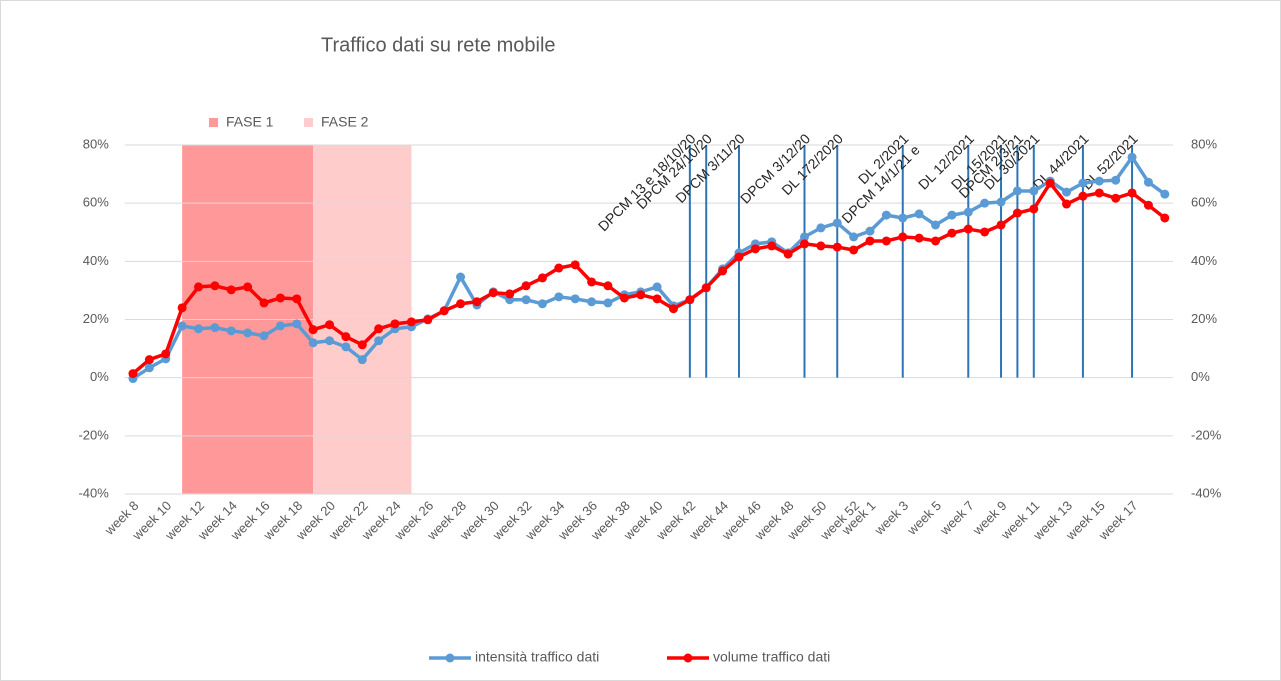  Describe the element at coordinates (250, 122) in the screenshot. I see `legend-label: FASE 1` at that location.